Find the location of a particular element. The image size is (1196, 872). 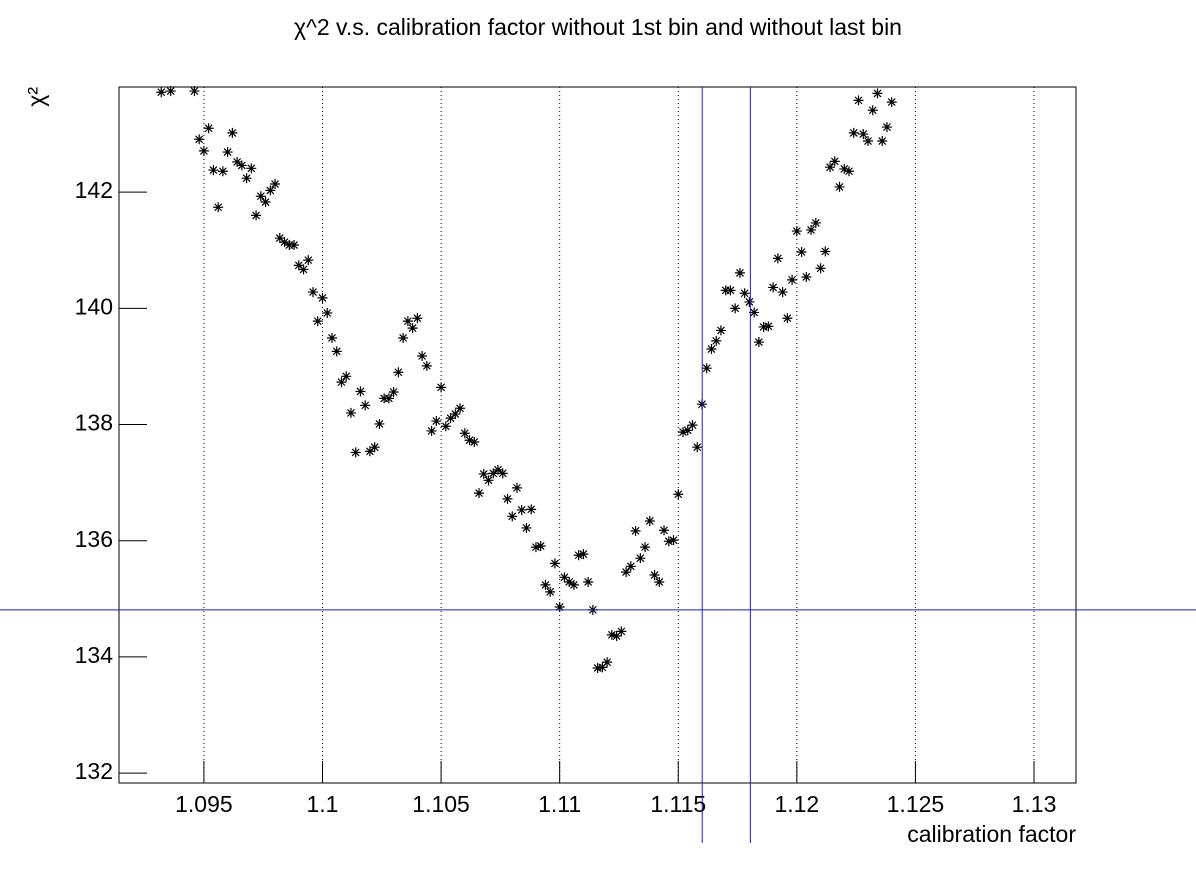

y-tick-label: 136 is located at coordinates (94, 539).